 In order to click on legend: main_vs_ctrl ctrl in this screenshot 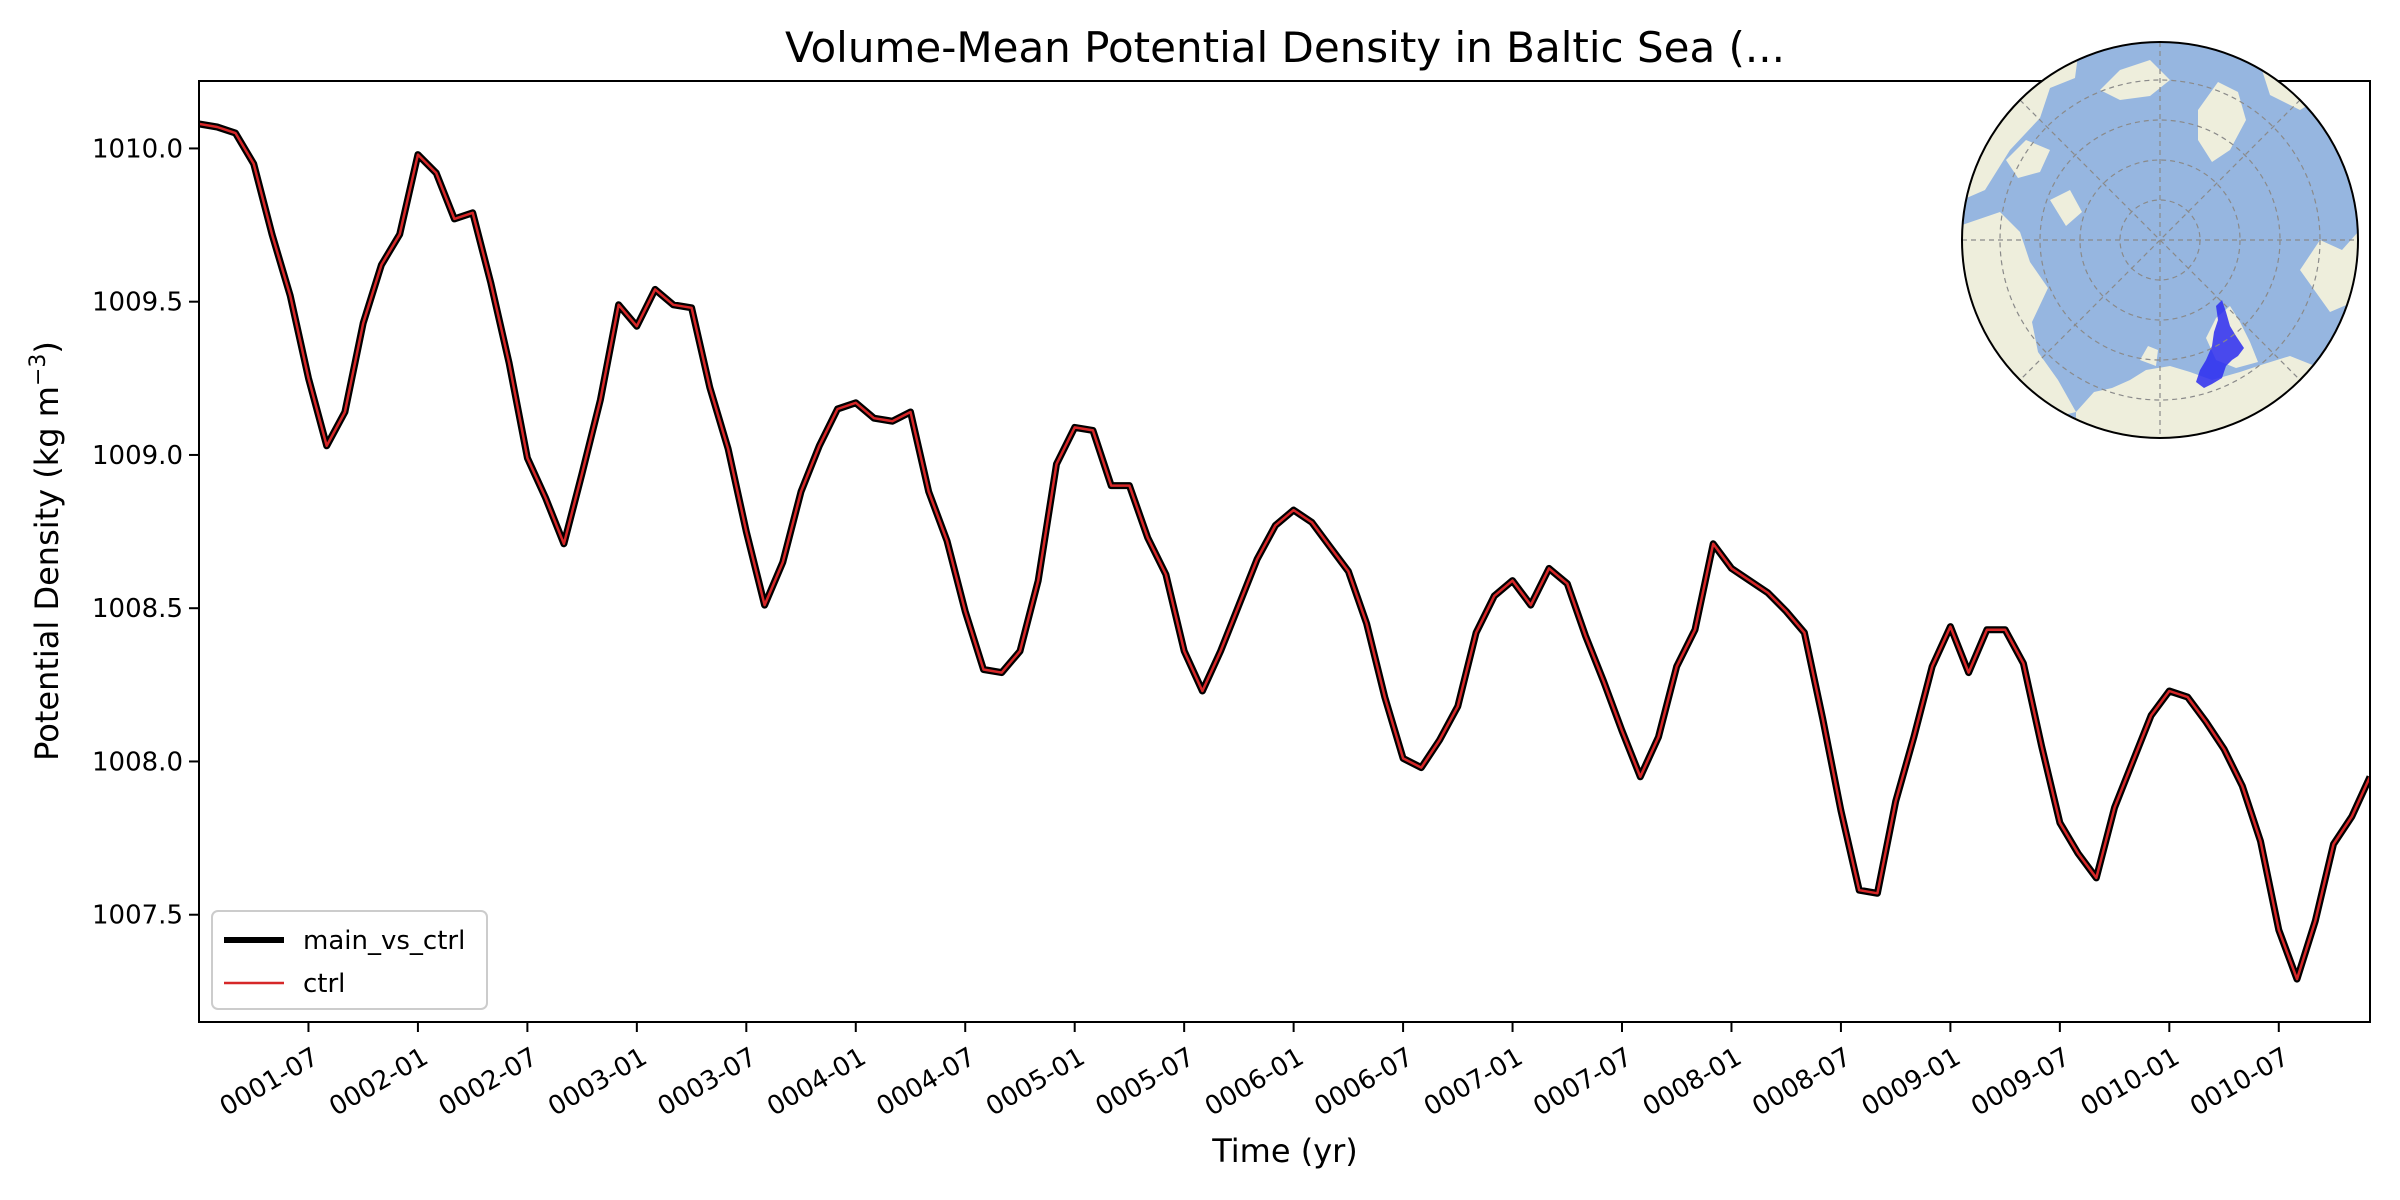, I will do `click(349, 960)`.